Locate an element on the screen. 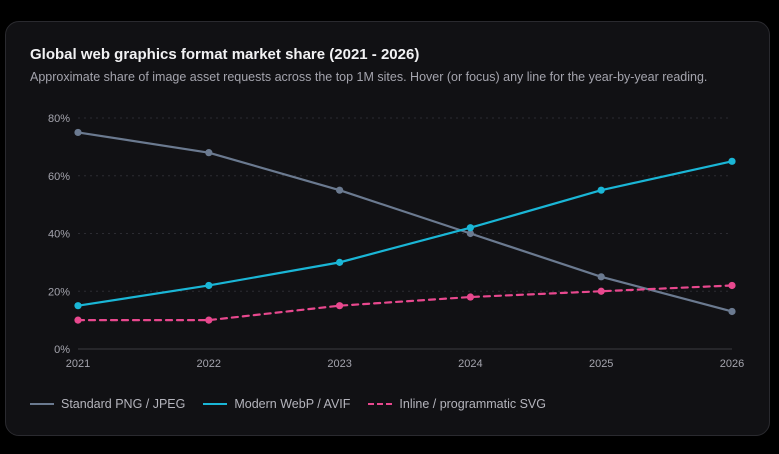  y-tick-label: 40% is located at coordinates (59, 235).